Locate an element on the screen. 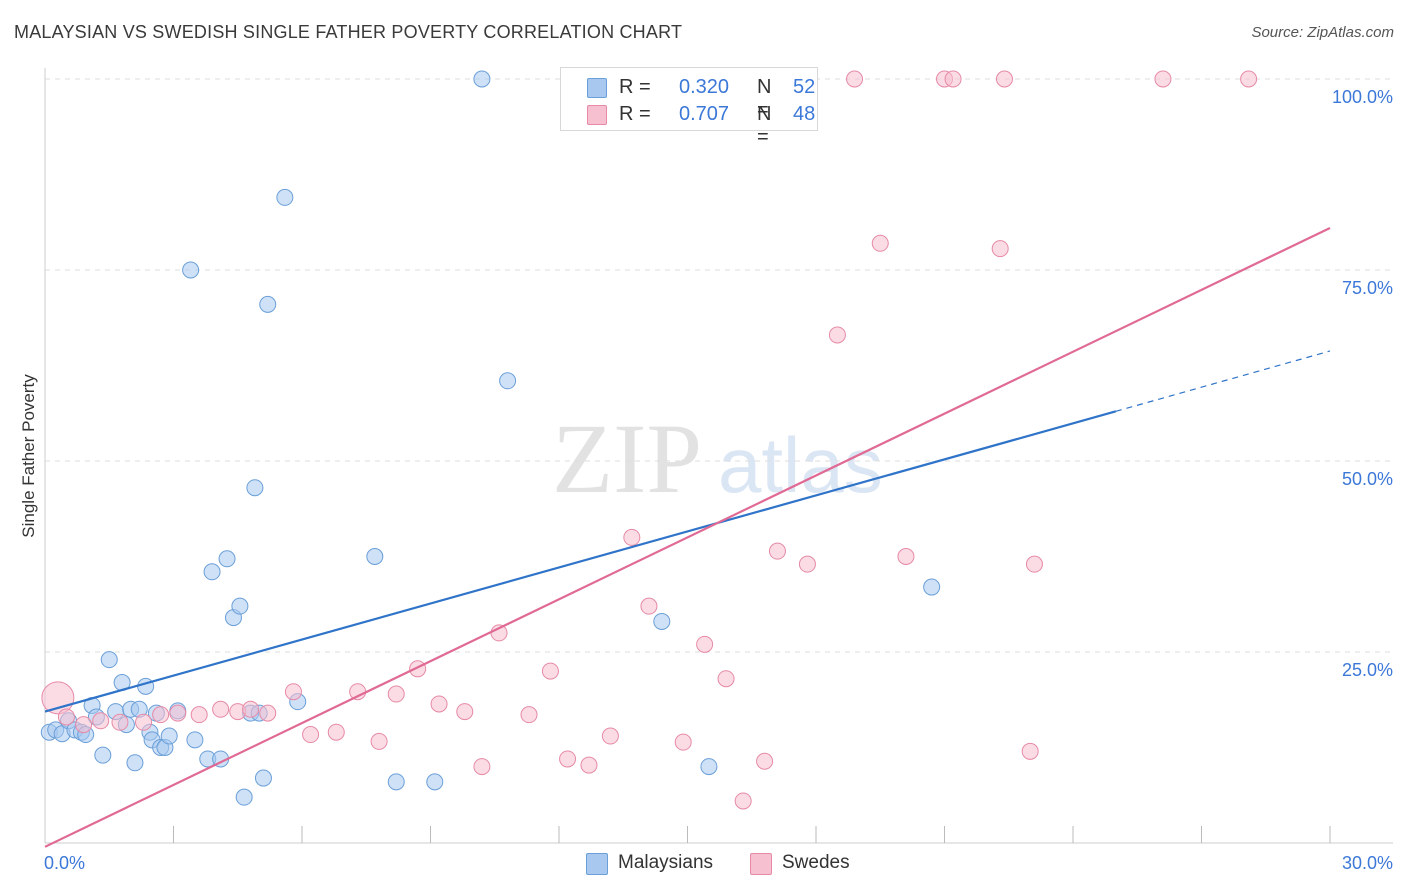  y-tick-label: 50.0% is located at coordinates (1367, 479).